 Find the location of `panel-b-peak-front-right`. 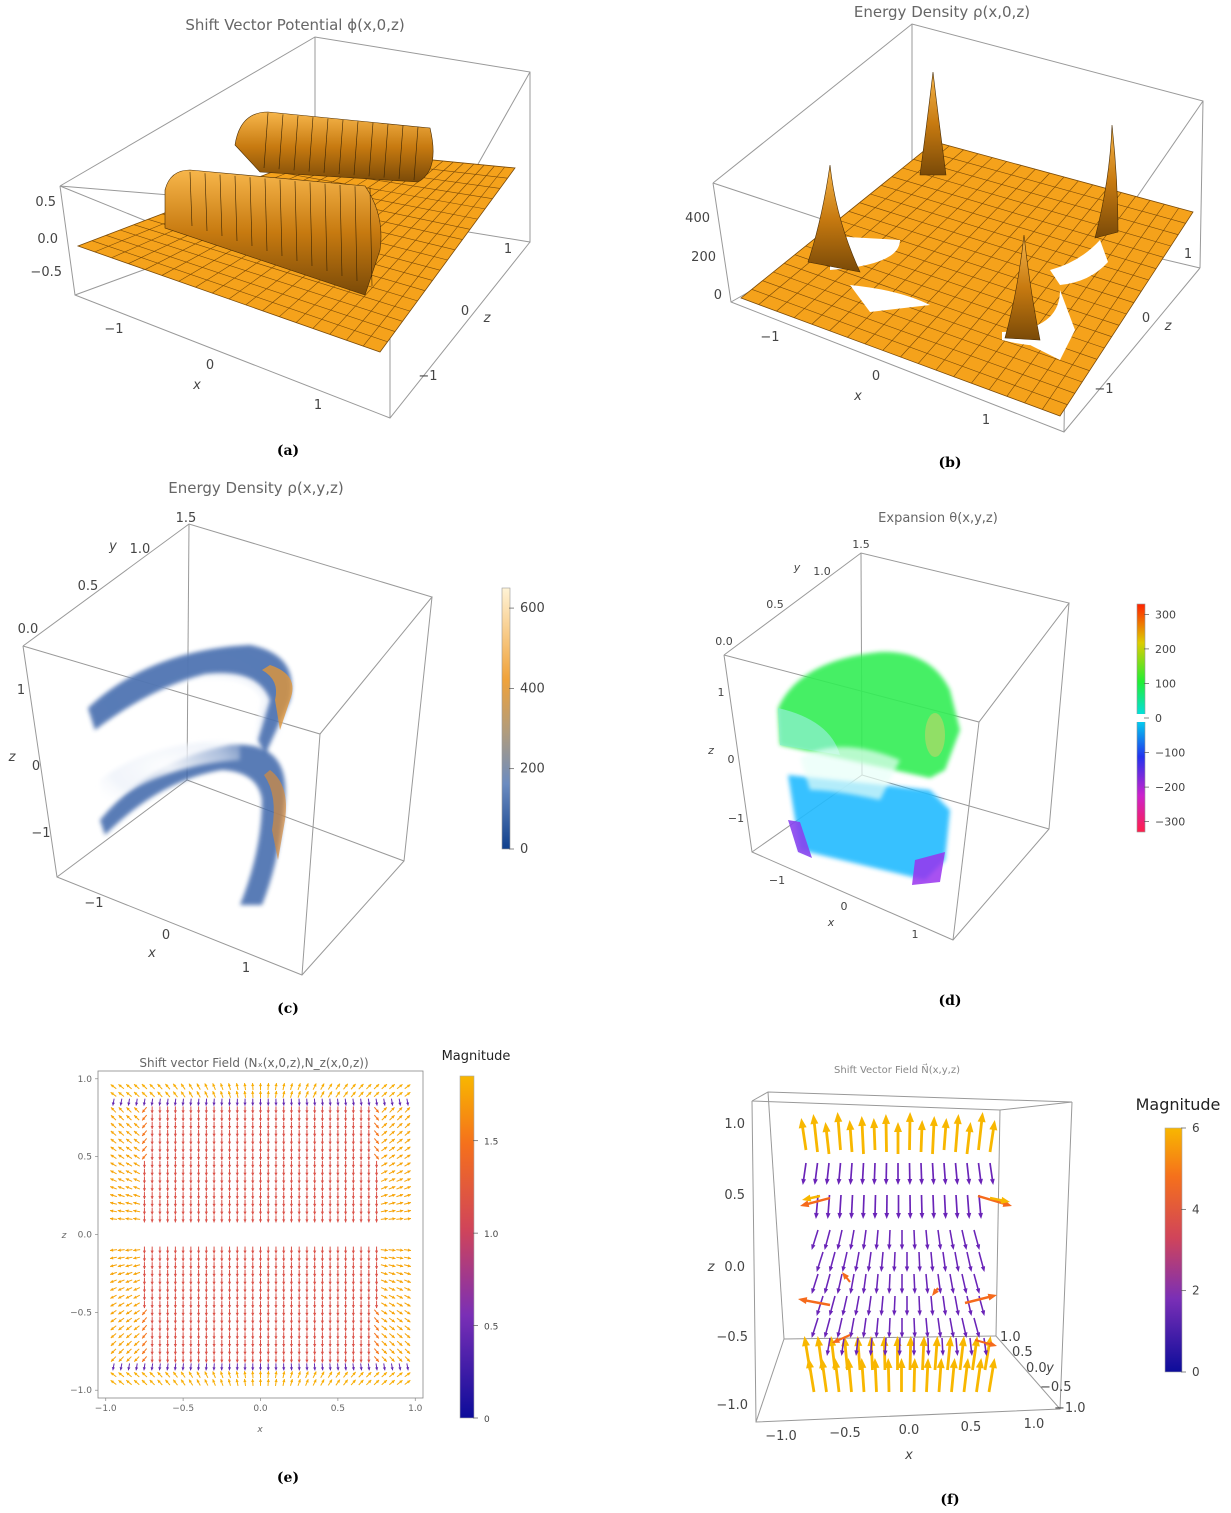

panel-b-peak-front-right is located at coordinates (1022, 287).